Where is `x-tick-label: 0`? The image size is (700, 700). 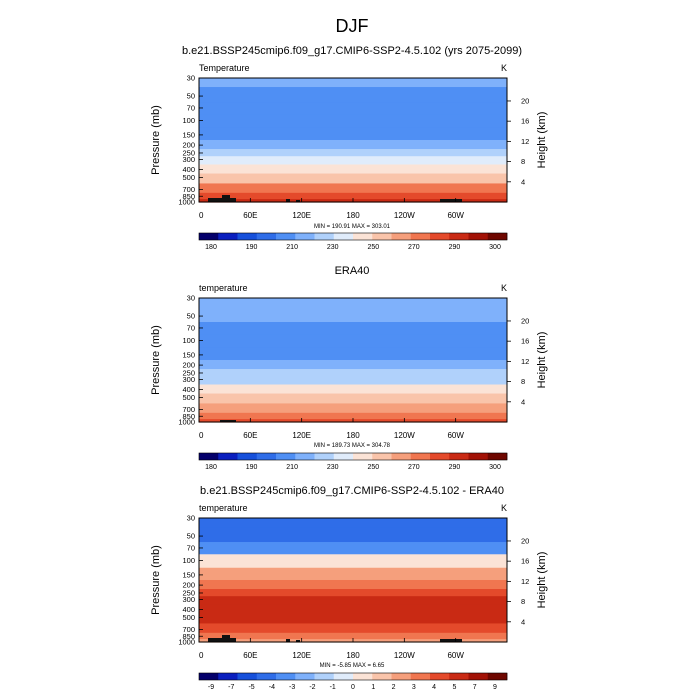 x-tick-label: 0 is located at coordinates (201, 215).